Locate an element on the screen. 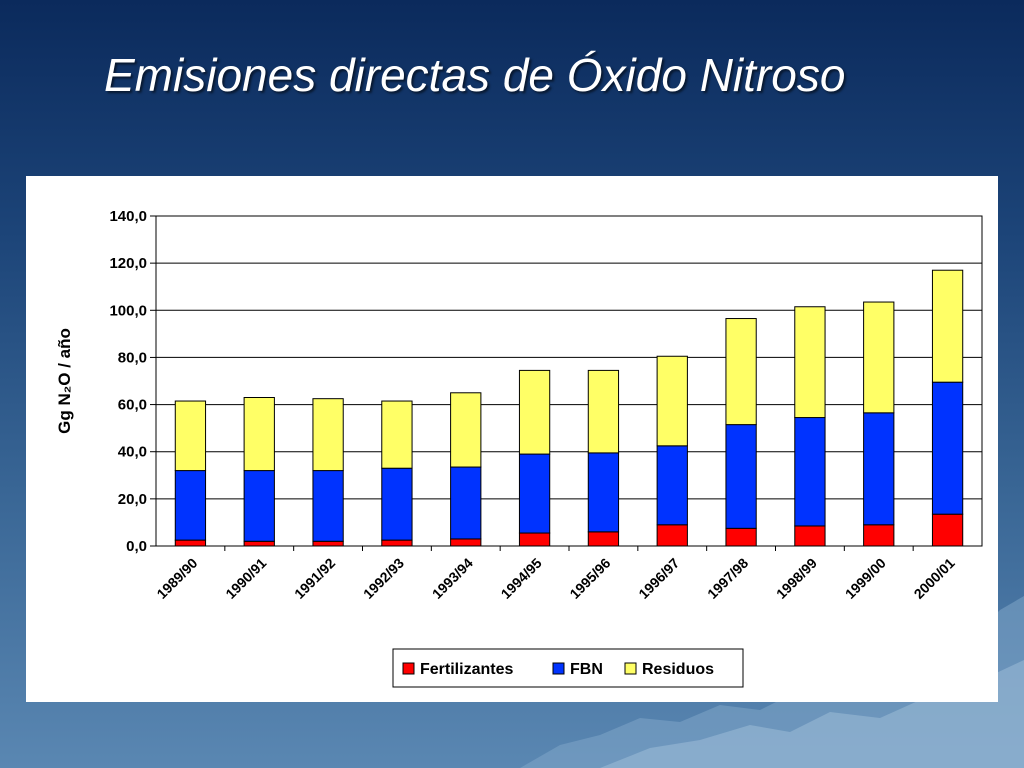 This screenshot has height=768, width=1024. legend: Fertilizantes FBN Residuos is located at coordinates (568, 668).